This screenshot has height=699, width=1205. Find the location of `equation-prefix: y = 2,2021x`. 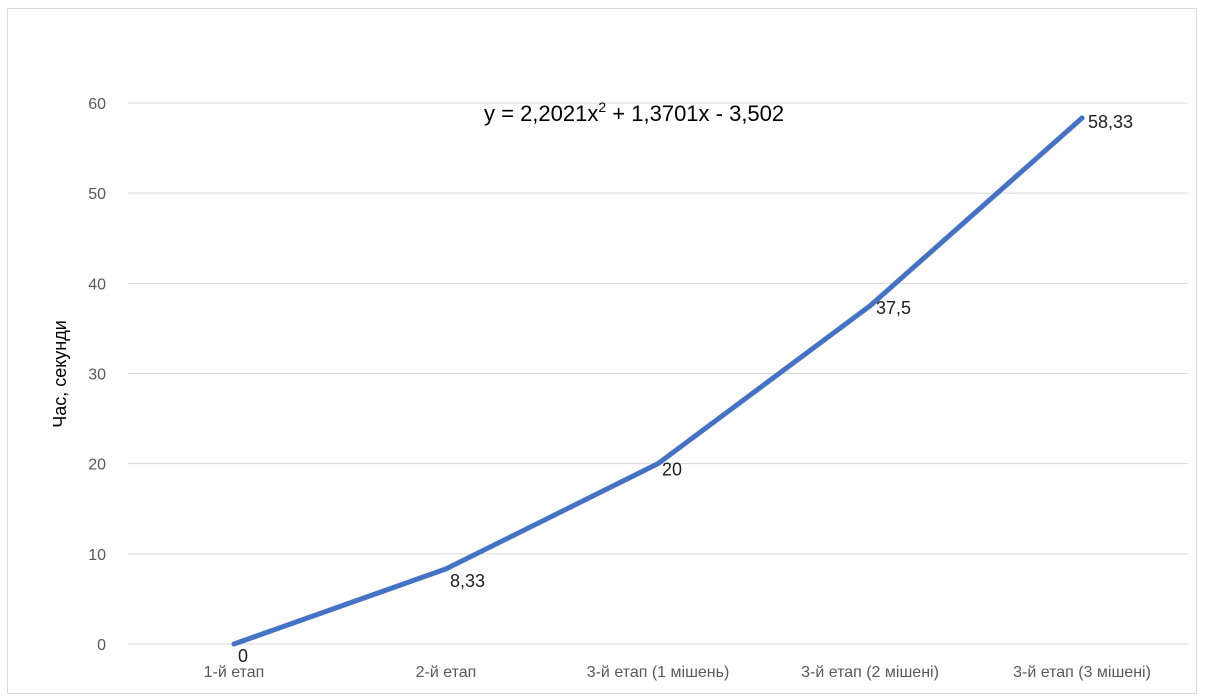

equation-prefix: y = 2,2021x is located at coordinates (541, 113).